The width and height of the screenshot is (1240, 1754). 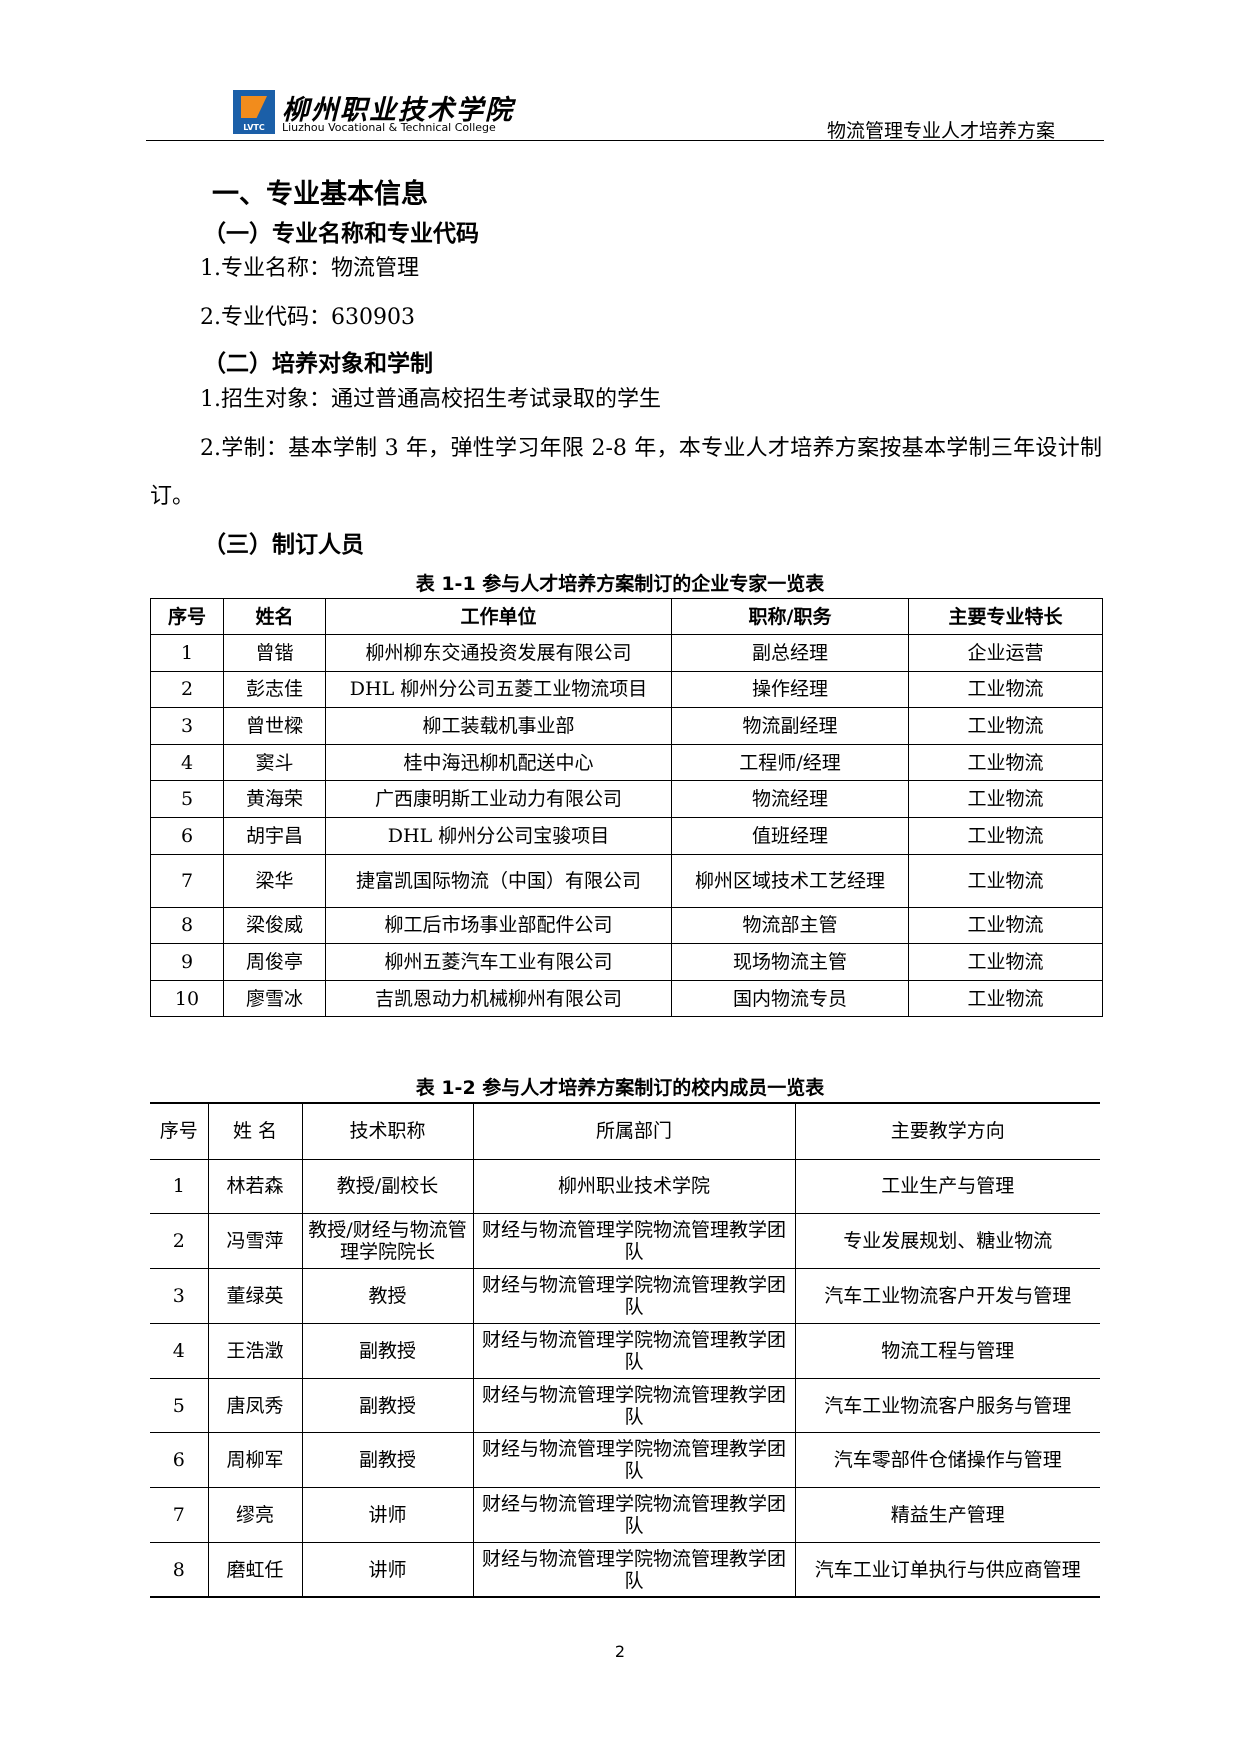 I want to click on row: 10 廖雪冰 吉凯恩动力机械柳州有限公司 国内物流专员 工业物流, so click(x=626, y=998).